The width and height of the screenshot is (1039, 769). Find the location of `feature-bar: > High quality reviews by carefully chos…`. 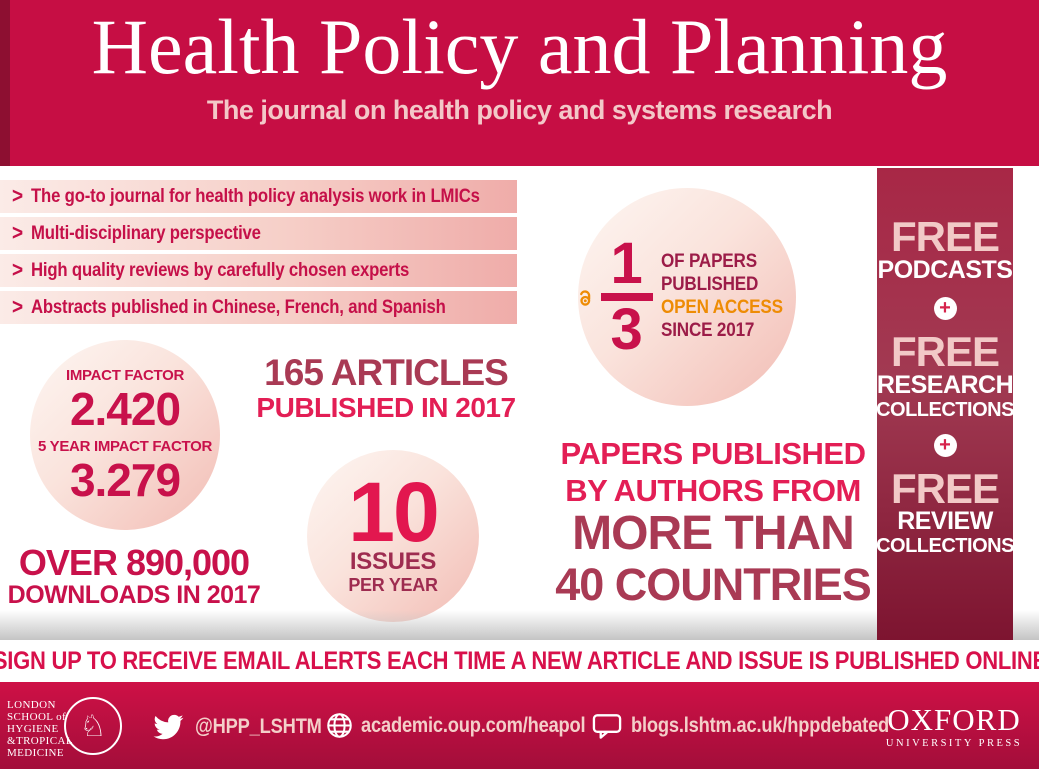

feature-bar: > High quality reviews by carefully chos… is located at coordinates (258, 270).